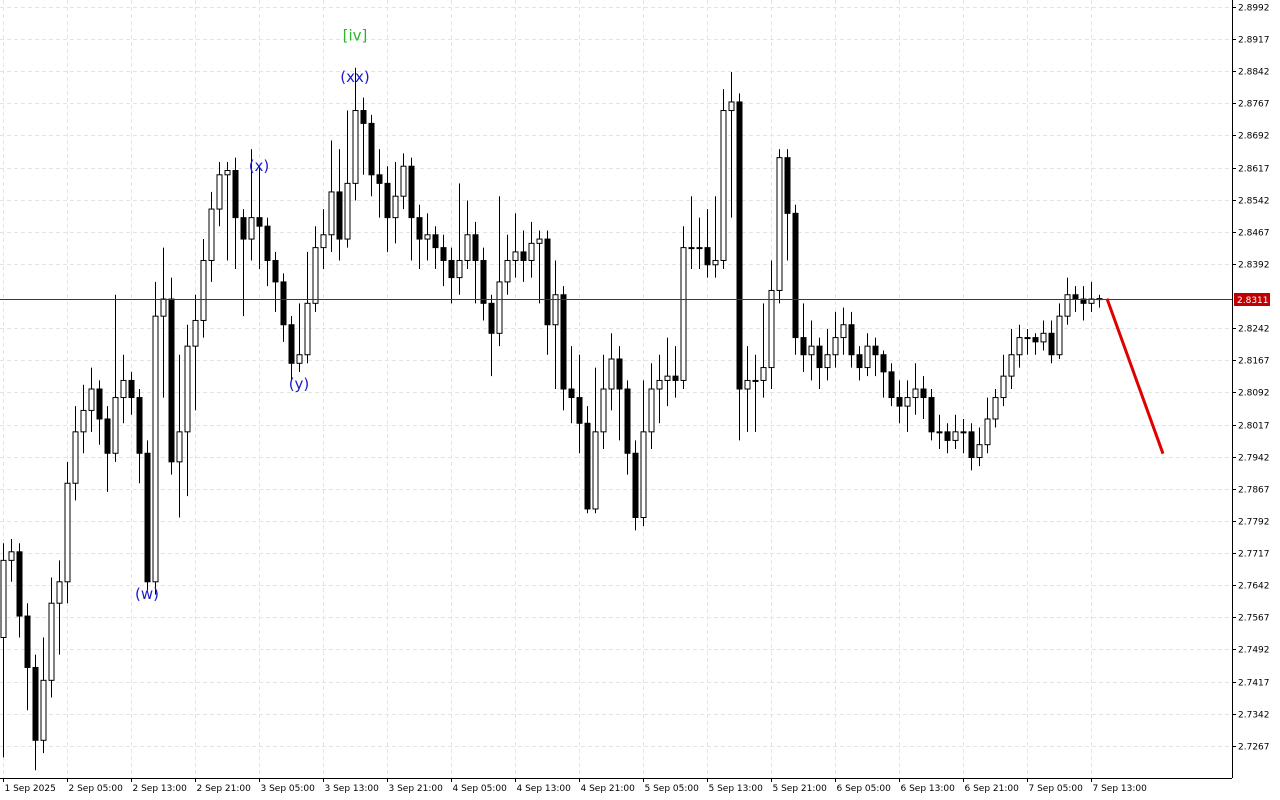 This screenshot has width=1280, height=800. What do you see at coordinates (928, 789) in the screenshot?
I see `x-tick-label: 6 Sep 13:00` at bounding box center [928, 789].